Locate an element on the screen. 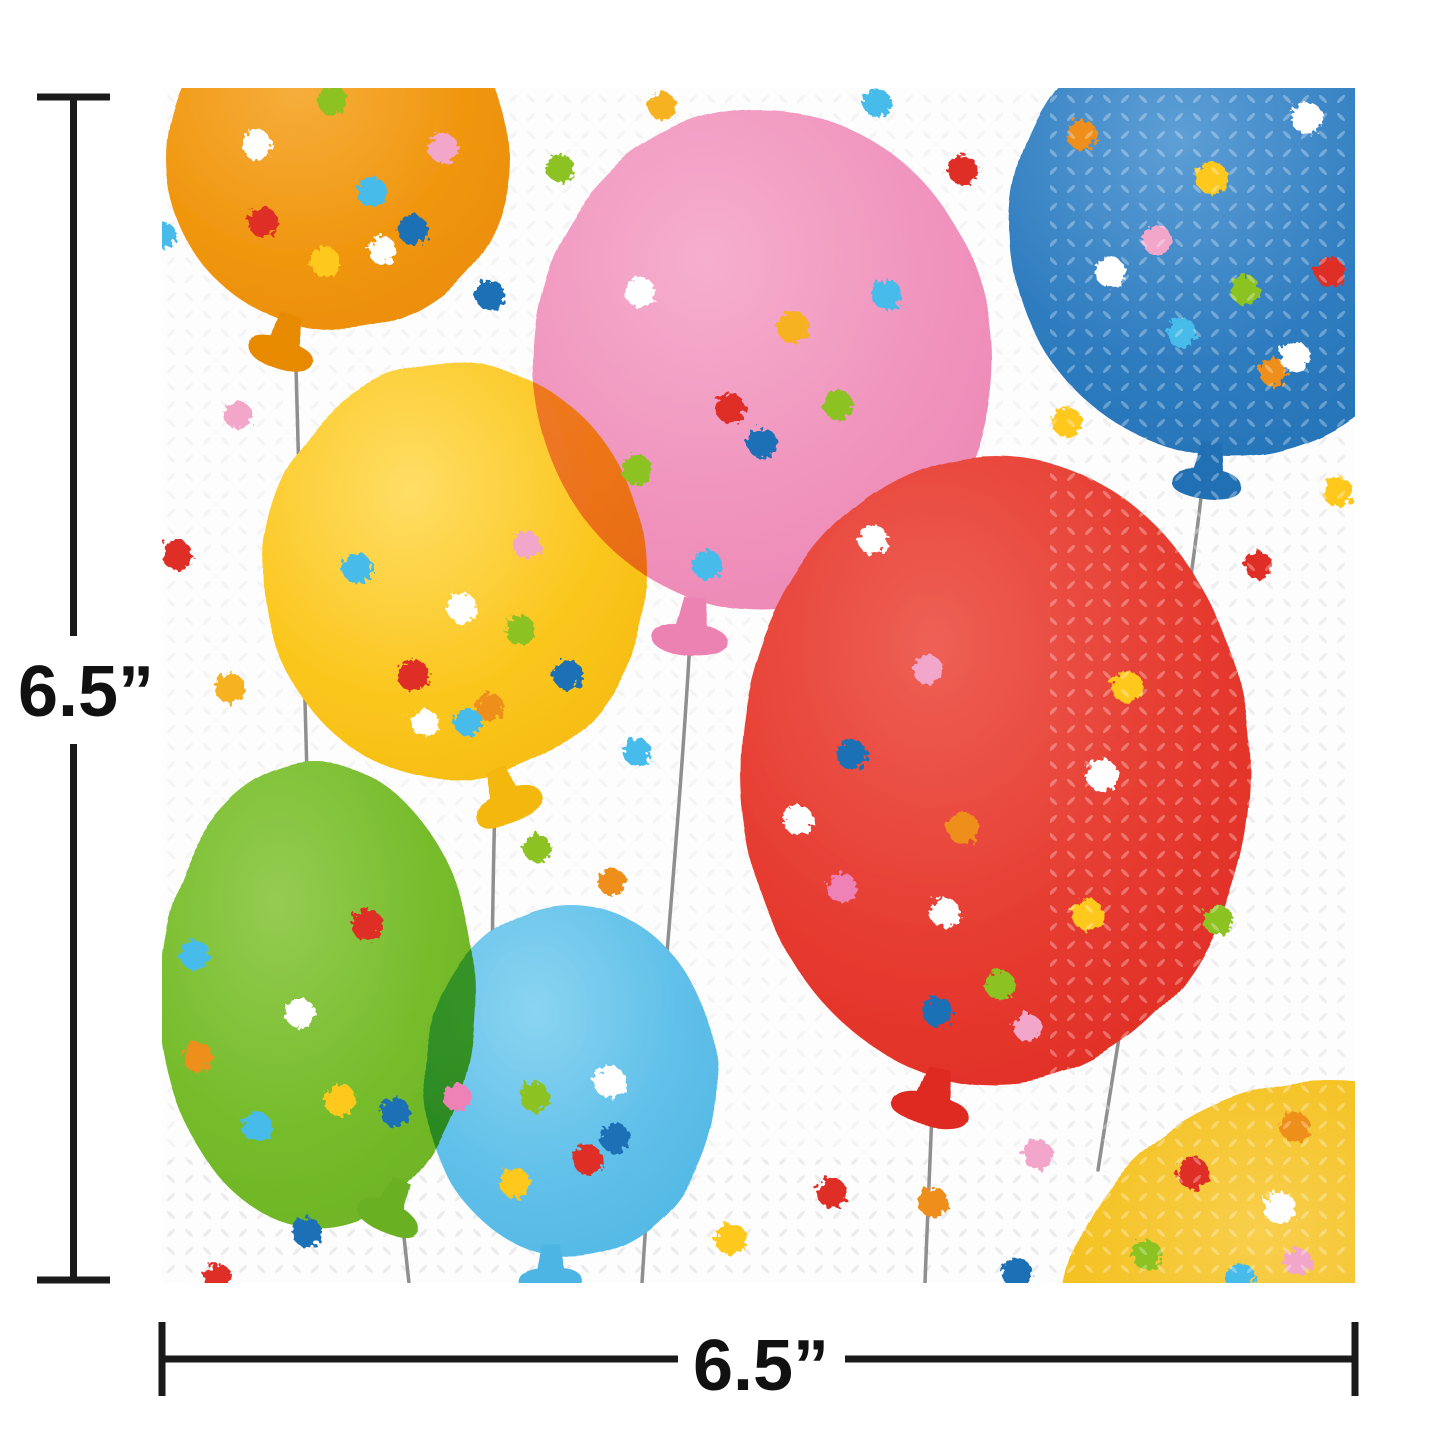 This screenshot has width=1445, height=1445. width-dimension-line is located at coordinates (758, 1359).